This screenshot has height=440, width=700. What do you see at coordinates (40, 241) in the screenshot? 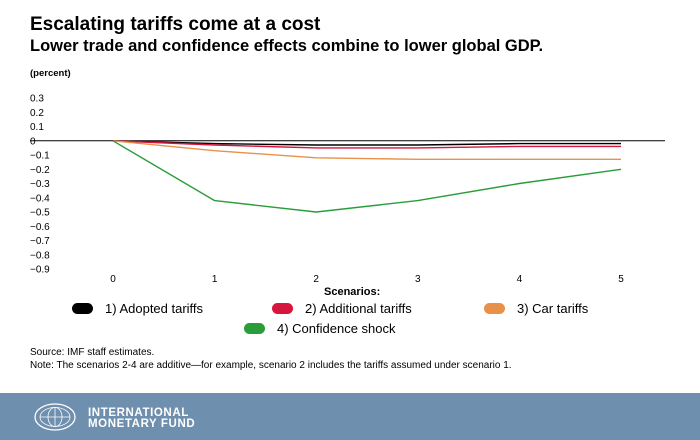
I see `y-tick-label: −0.7` at bounding box center [40, 241].